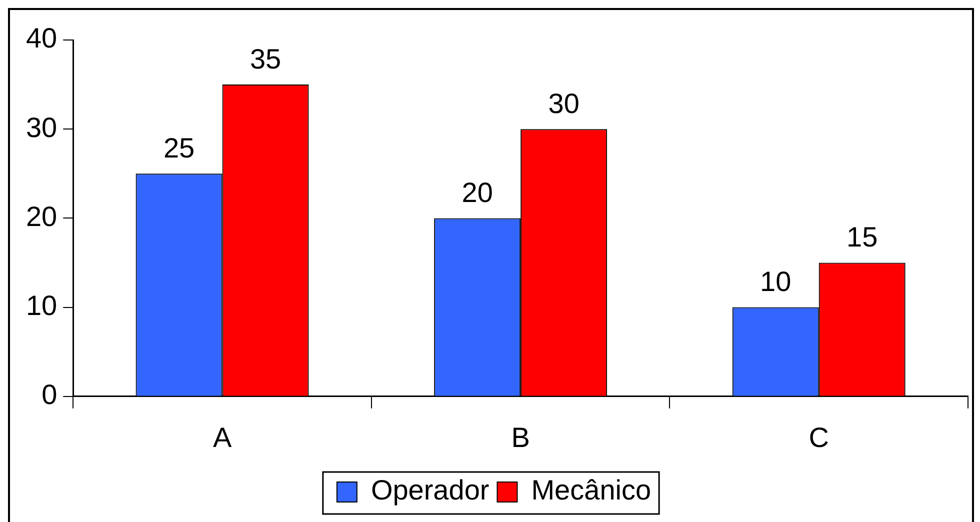 Image resolution: width=980 pixels, height=522 pixels. What do you see at coordinates (42, 127) in the screenshot?
I see `y-tick-label: 30` at bounding box center [42, 127].